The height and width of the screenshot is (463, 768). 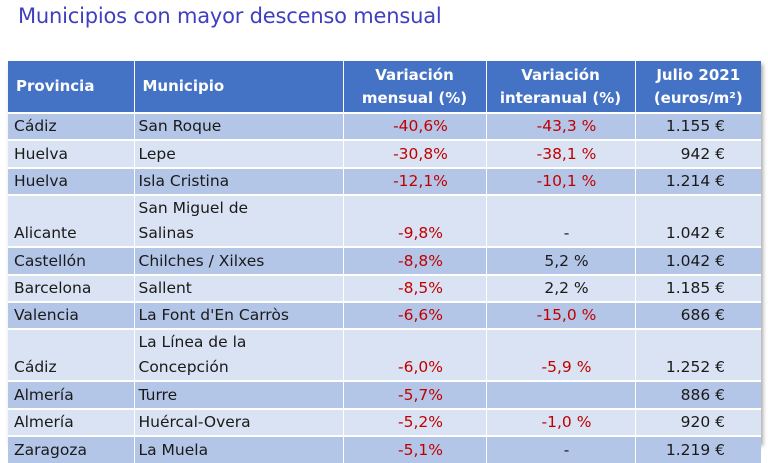 What do you see at coordinates (71, 449) in the screenshot?
I see `cell-provincia: Zaragoza` at bounding box center [71, 449].